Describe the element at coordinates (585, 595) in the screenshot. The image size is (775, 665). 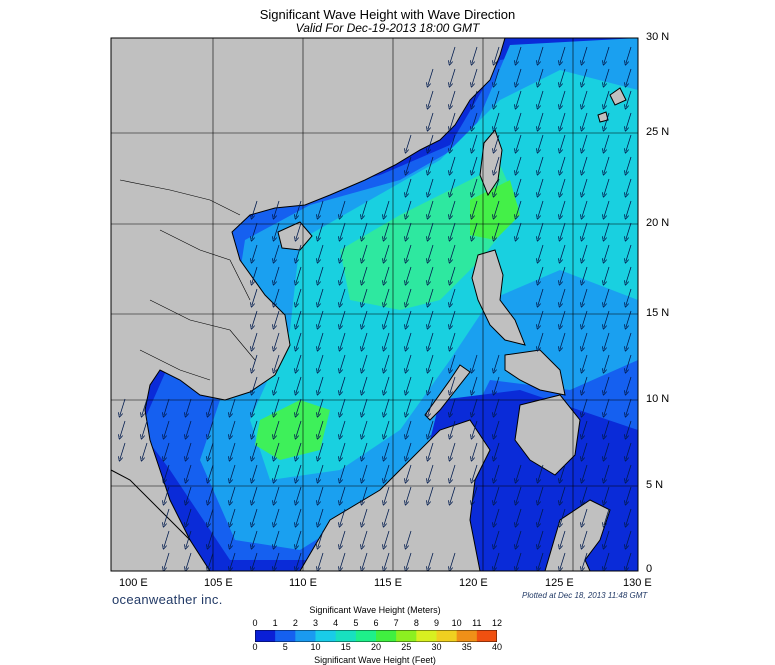
I see `plotted-timestamp: Plotted at Dec 18, 2013 11:48 GMT` at that location.